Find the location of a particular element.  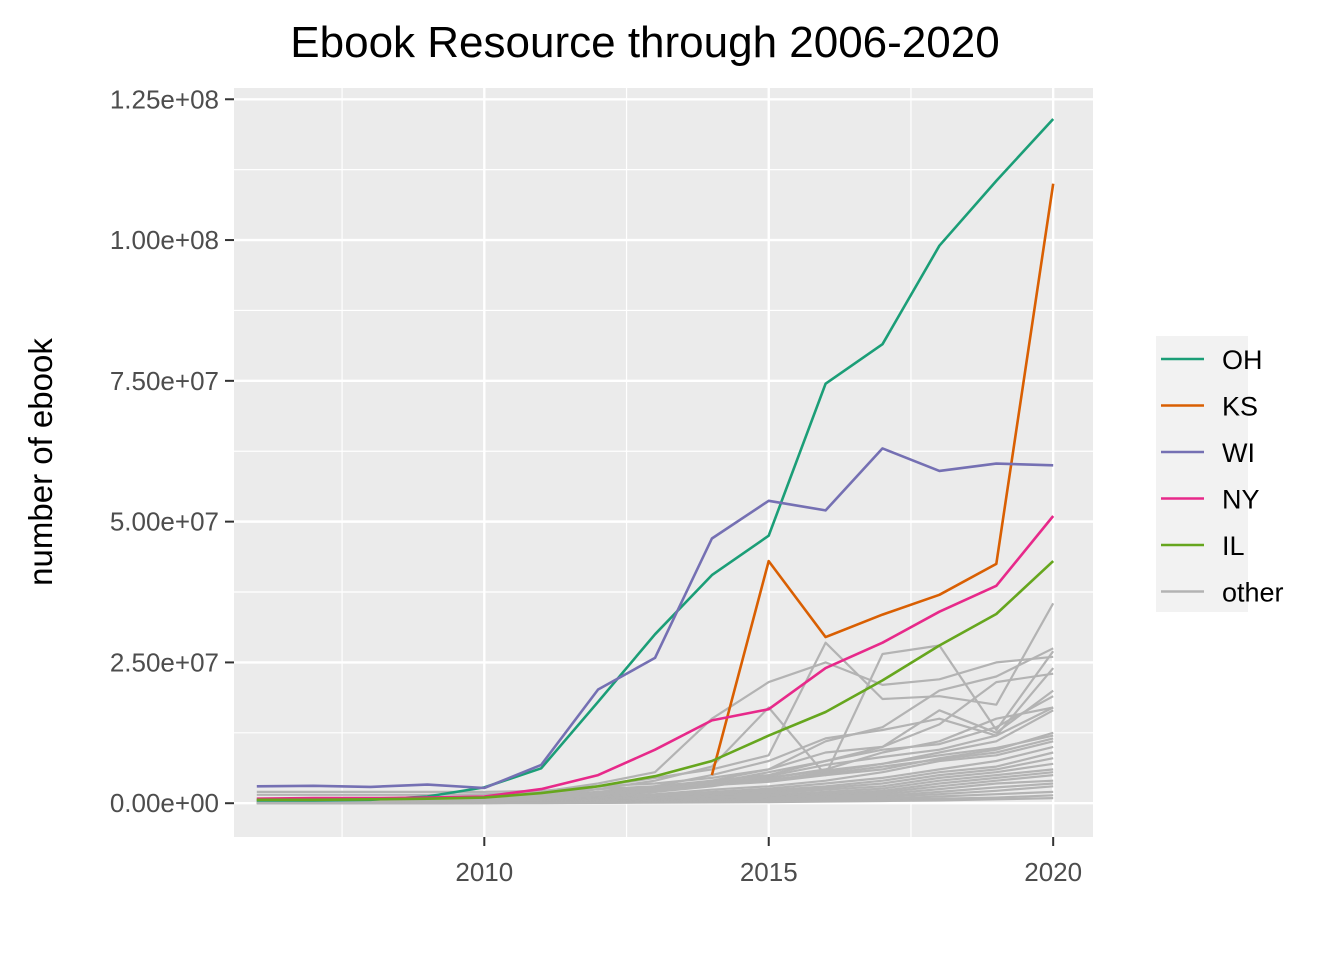

x-tick-label: 2020 is located at coordinates (1053, 872).